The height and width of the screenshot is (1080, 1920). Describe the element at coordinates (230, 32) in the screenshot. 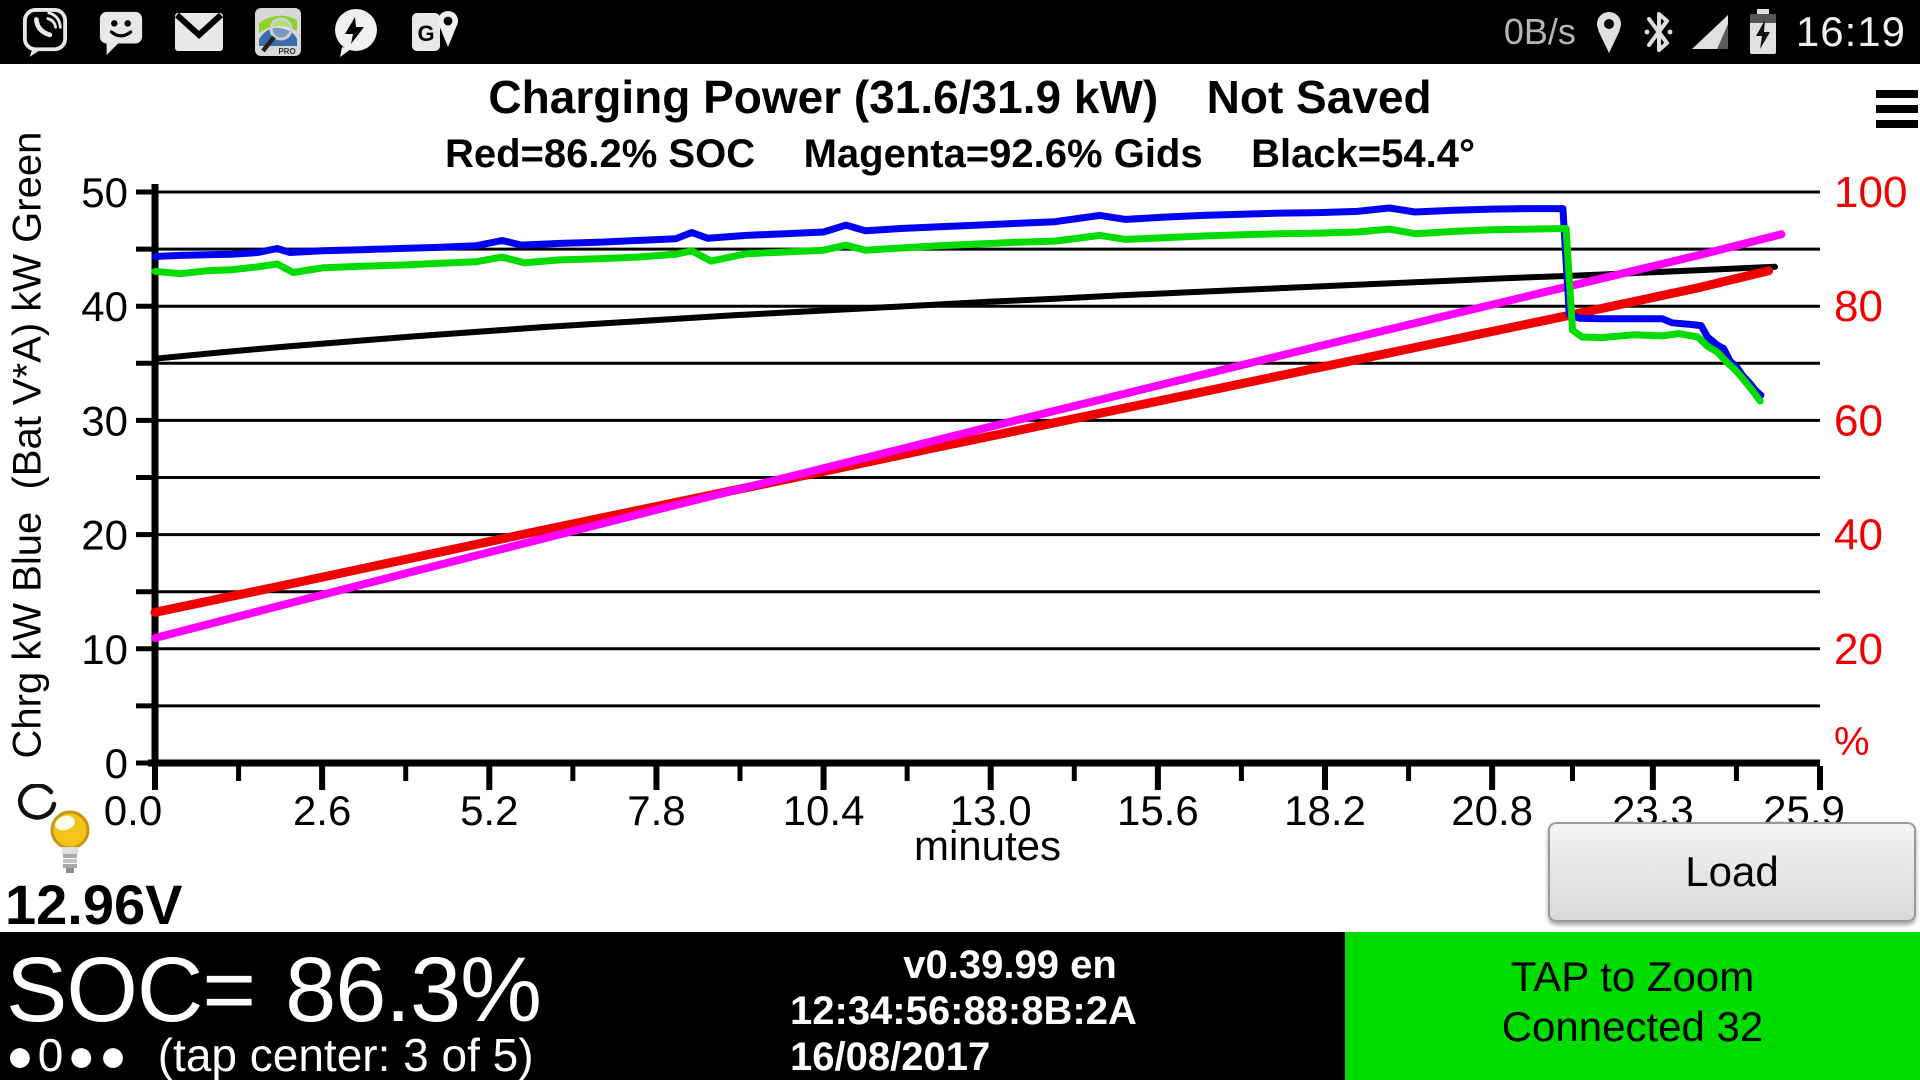

I see `notification-icons: PRO G` at that location.